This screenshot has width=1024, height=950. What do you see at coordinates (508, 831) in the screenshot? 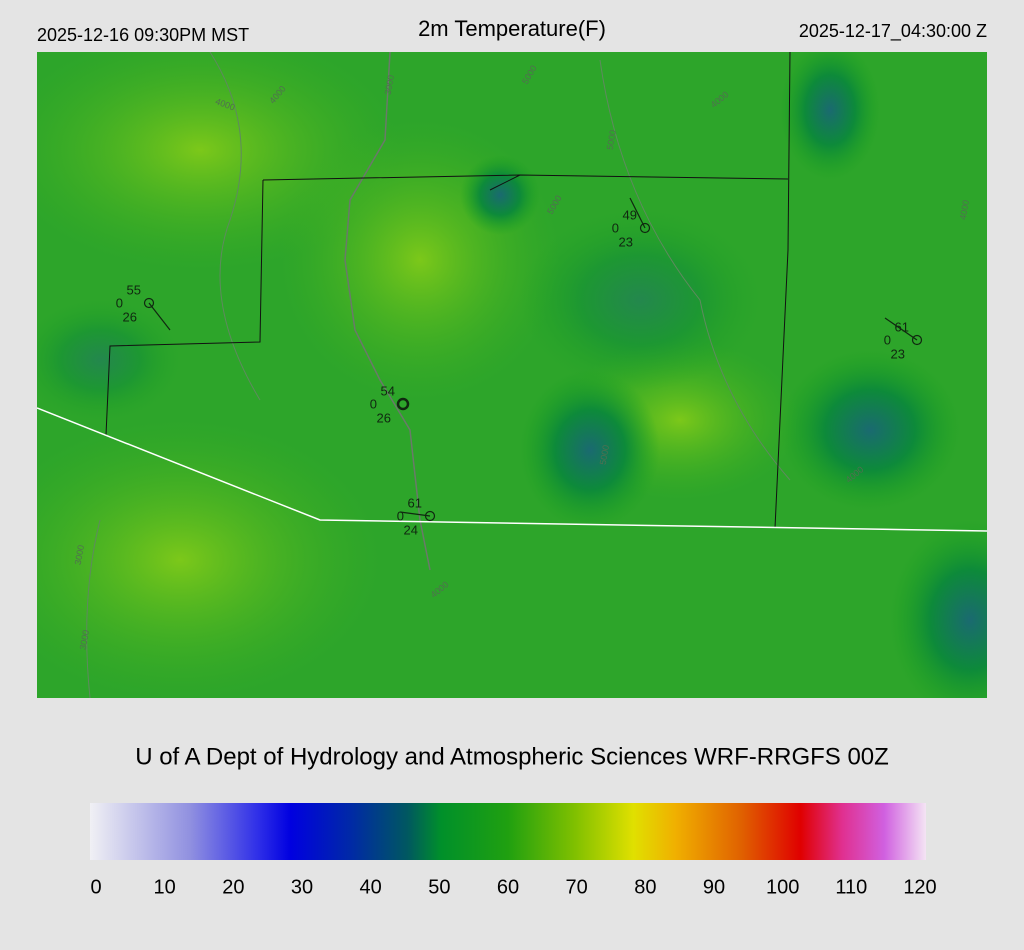
I see `colorbar` at bounding box center [508, 831].